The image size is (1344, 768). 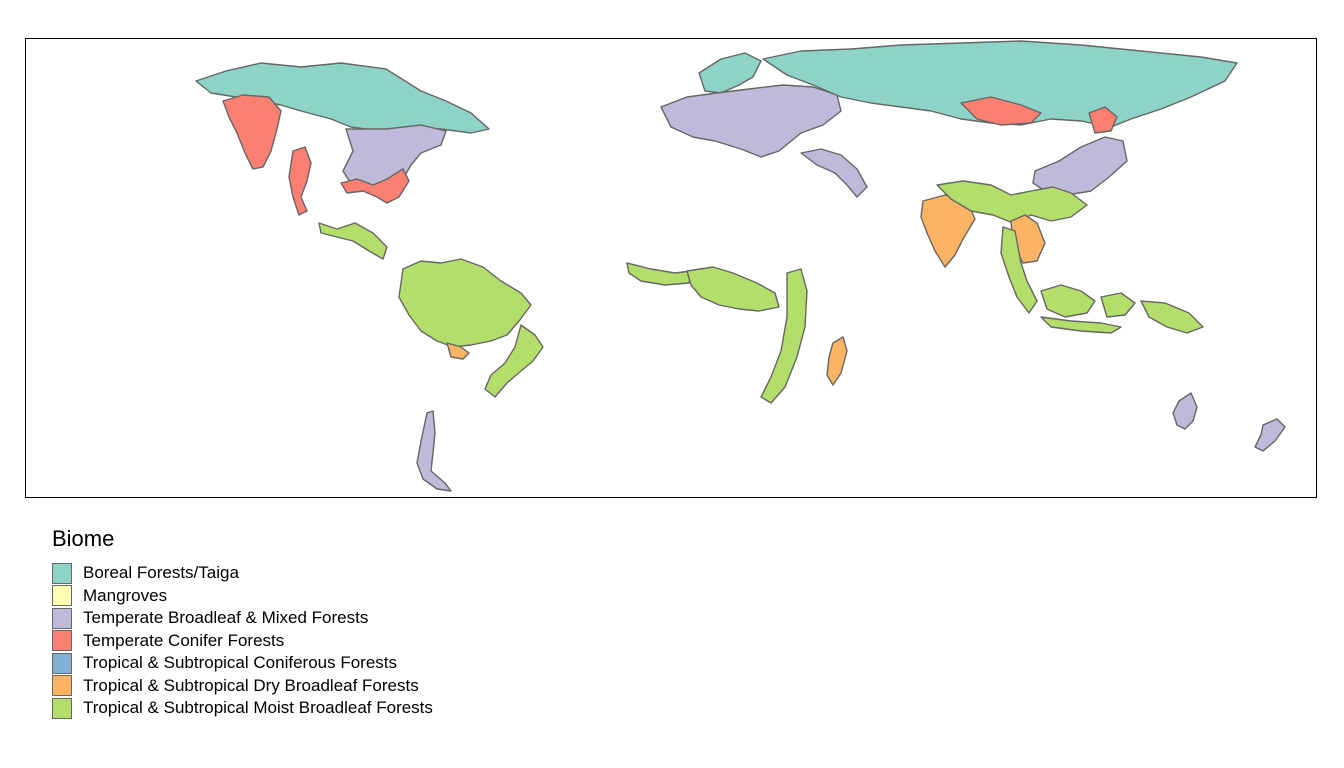 I want to click on legend-item-temperate-conifer: Temperate Conifer Forests, so click(x=242, y=641).